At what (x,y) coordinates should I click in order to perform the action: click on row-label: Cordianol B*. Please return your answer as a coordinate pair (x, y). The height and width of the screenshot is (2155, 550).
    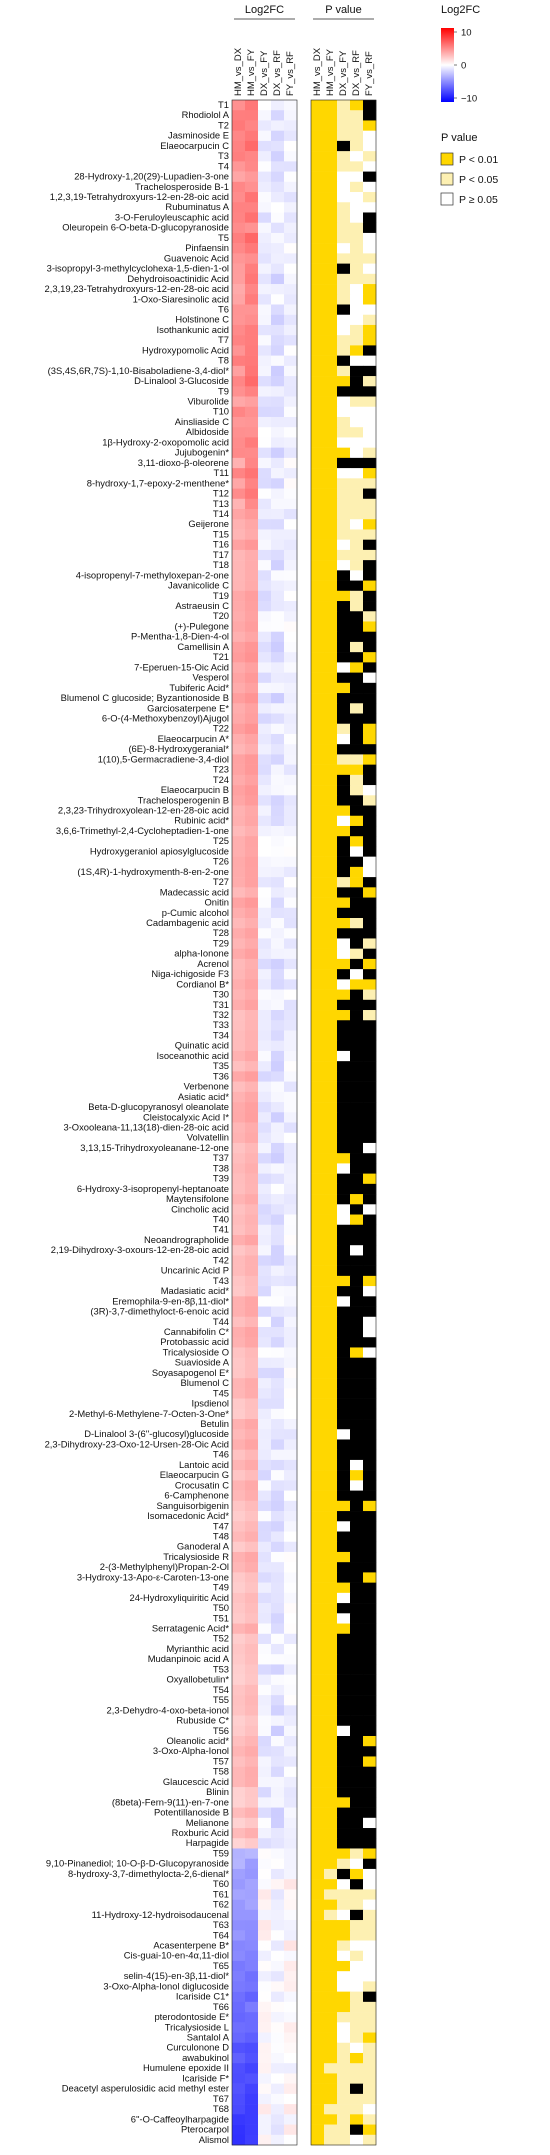
    Looking at the image, I should click on (202, 983).